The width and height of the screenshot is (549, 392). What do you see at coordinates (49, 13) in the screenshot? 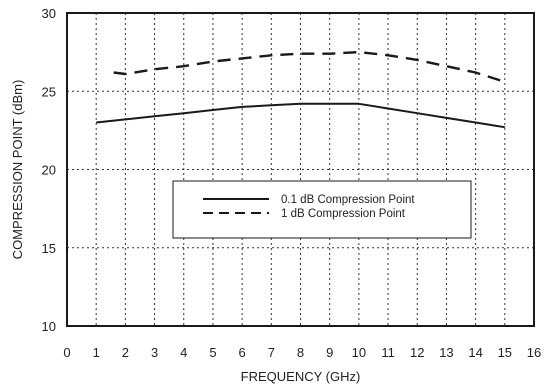
I see `y-tick-label: 30` at bounding box center [49, 13].